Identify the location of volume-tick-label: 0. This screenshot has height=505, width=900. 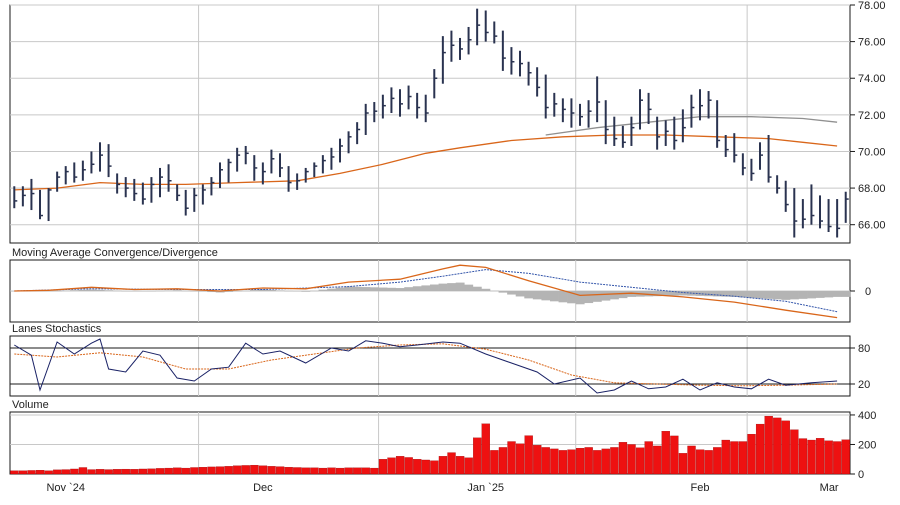
(861, 475).